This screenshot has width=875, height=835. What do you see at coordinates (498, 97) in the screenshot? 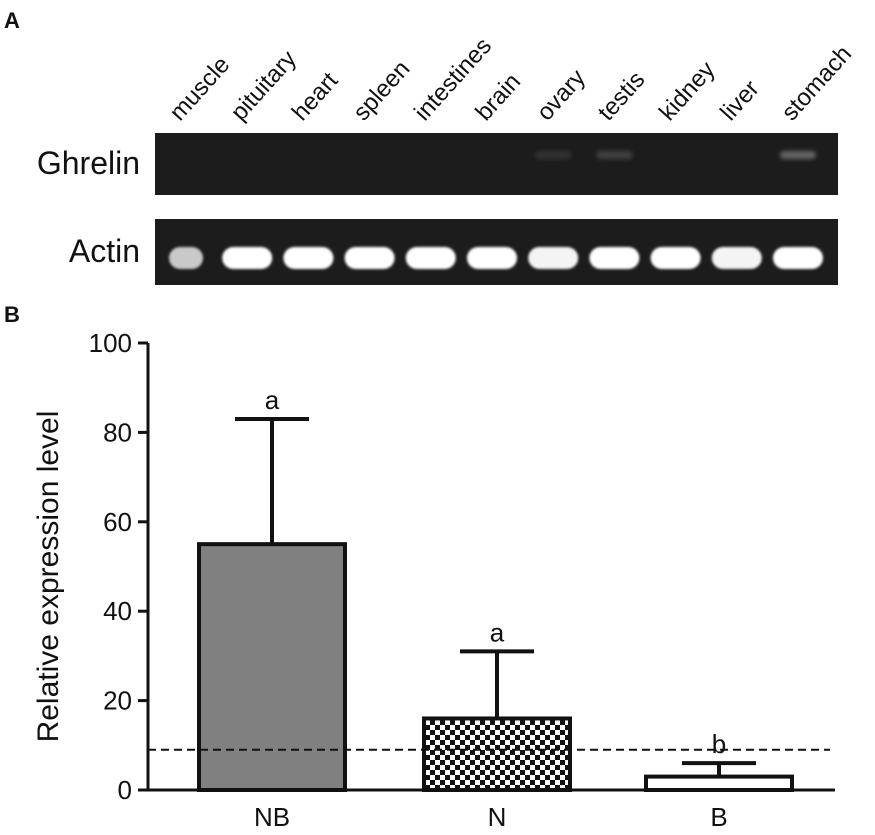
I see `lane-label: brain` at bounding box center [498, 97].